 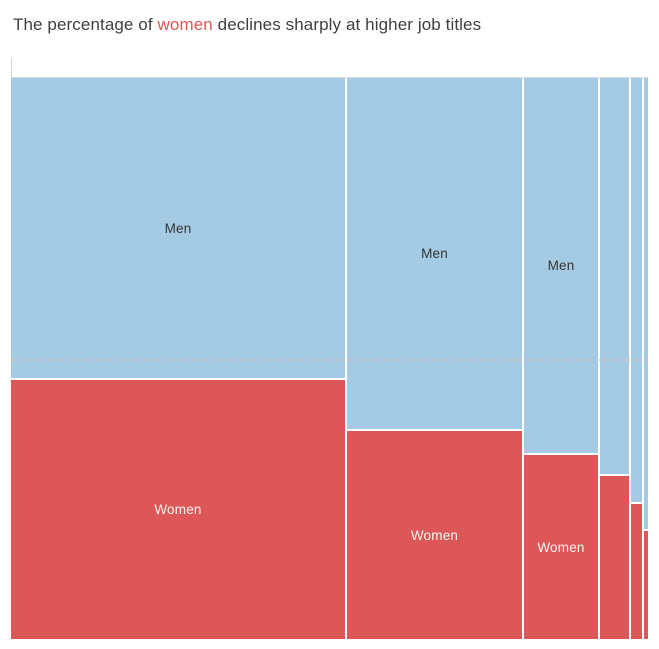 I want to click on title-prefix: The percentage of, so click(x=85, y=24).